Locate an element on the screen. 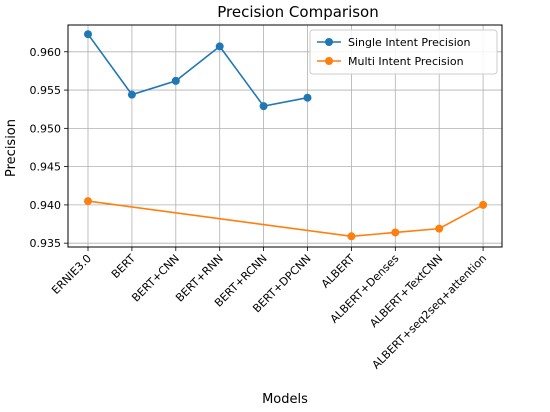  y-tick-label: 0.945 is located at coordinates (46, 167).